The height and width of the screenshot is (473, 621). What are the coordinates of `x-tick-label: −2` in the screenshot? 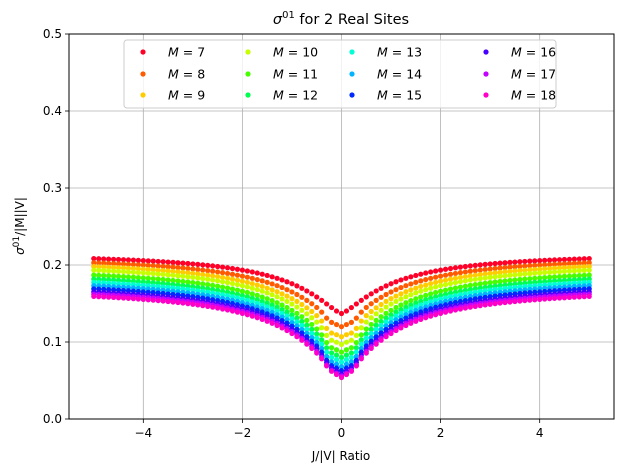 It's located at (243, 433).